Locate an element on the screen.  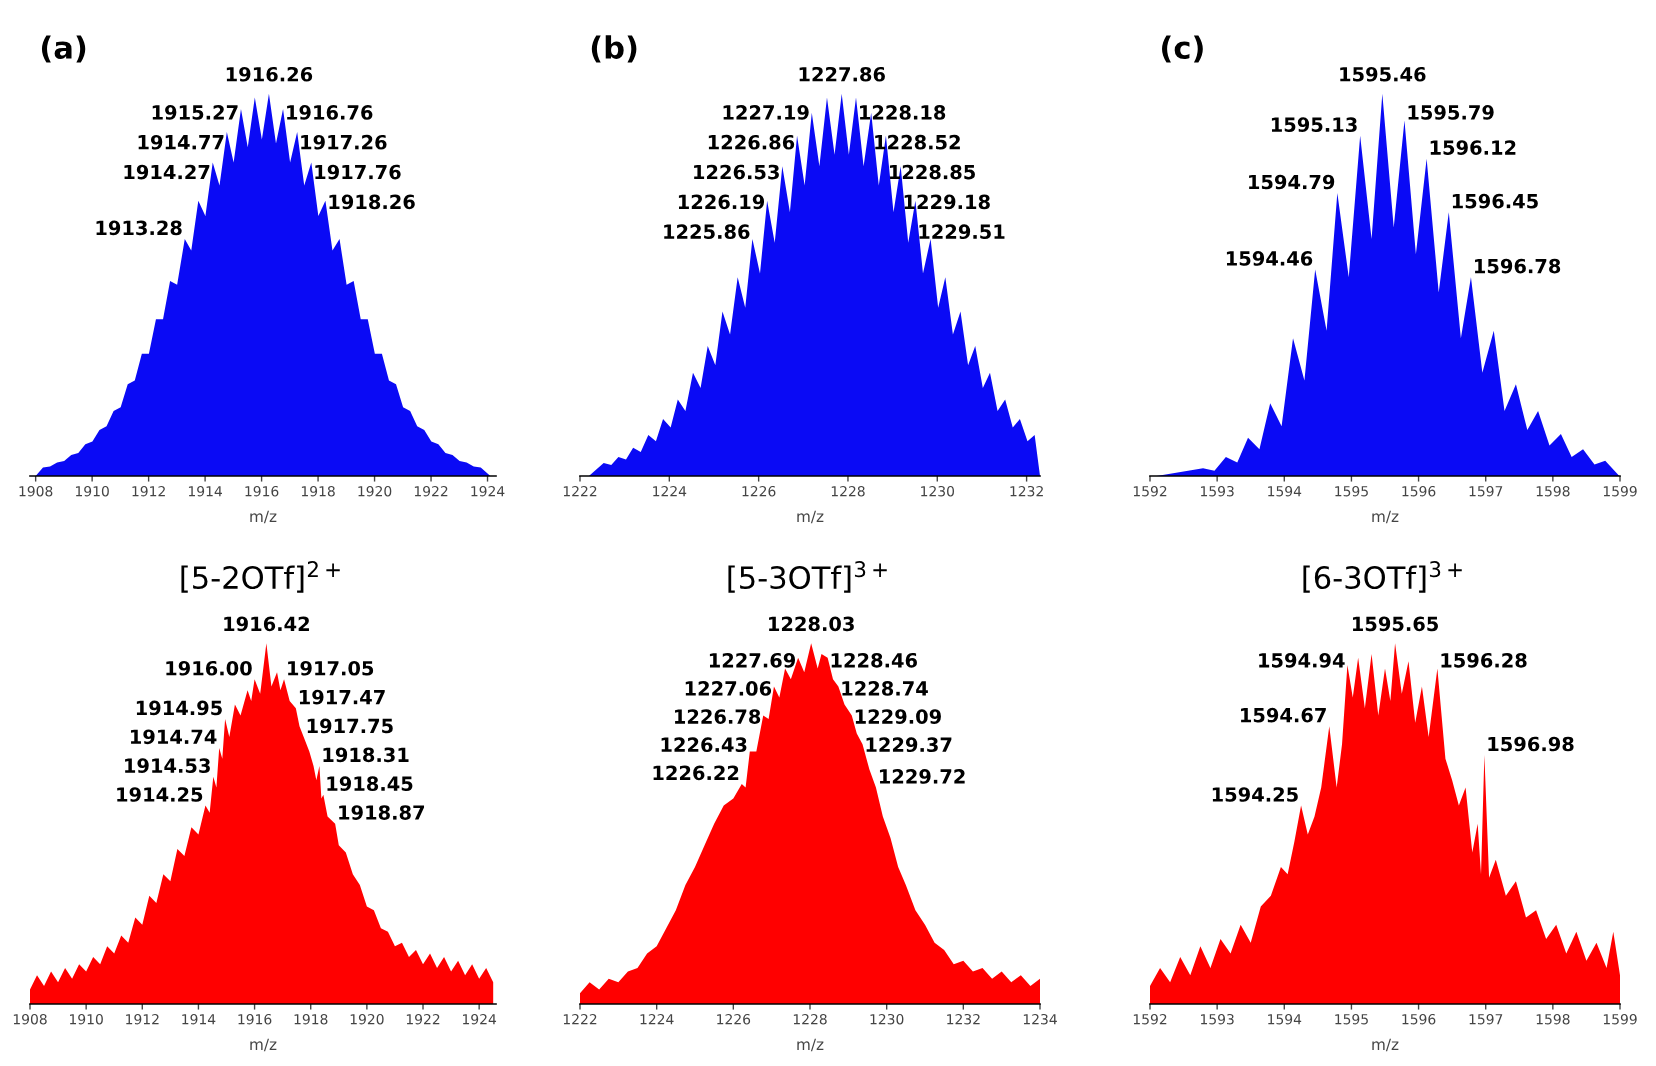
annotation: 1595.65 is located at coordinates (1395, 624).